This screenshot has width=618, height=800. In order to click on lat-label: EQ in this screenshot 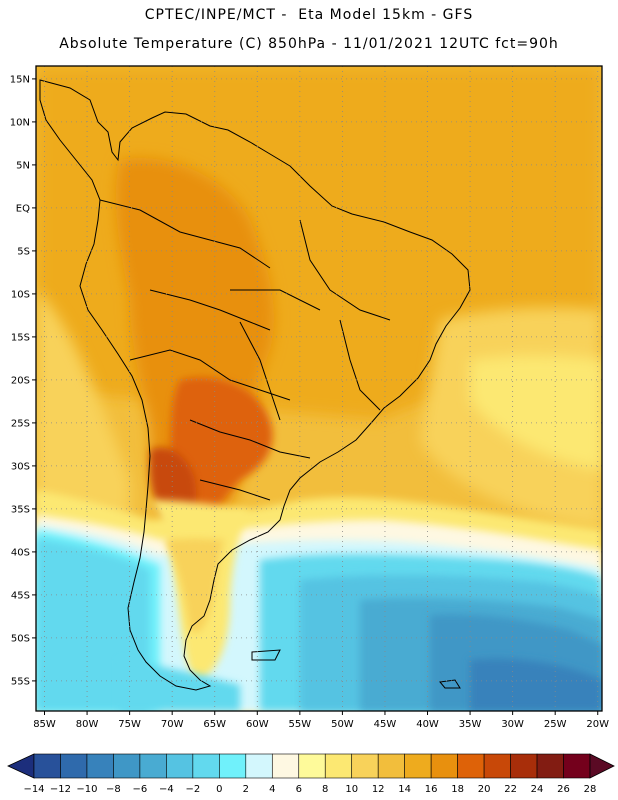, I will do `click(23, 208)`.